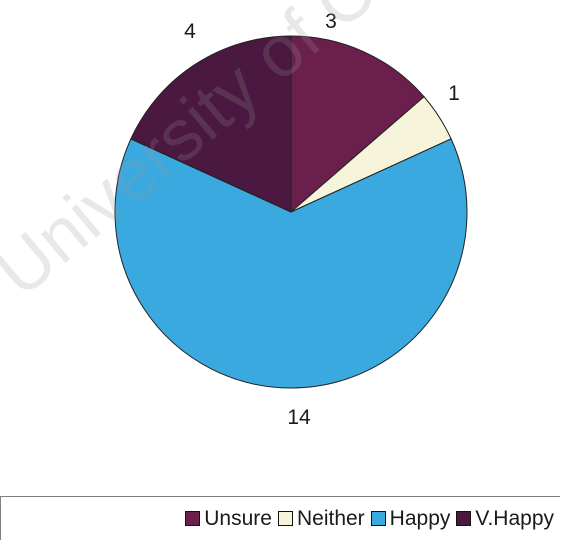  Describe the element at coordinates (285, 518) in the screenshot. I see `legend-swatch-neither` at that location.